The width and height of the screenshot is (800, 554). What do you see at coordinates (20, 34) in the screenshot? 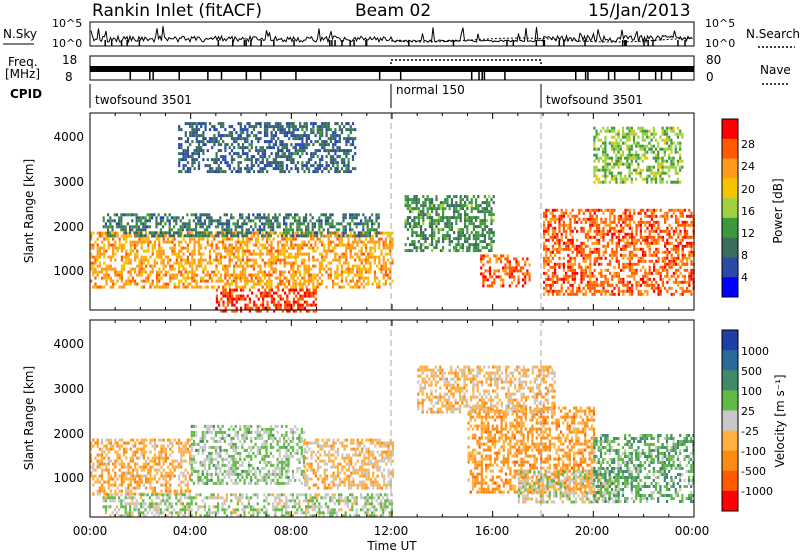
I see `n-sky-label: N.Sky` at bounding box center [20, 34].